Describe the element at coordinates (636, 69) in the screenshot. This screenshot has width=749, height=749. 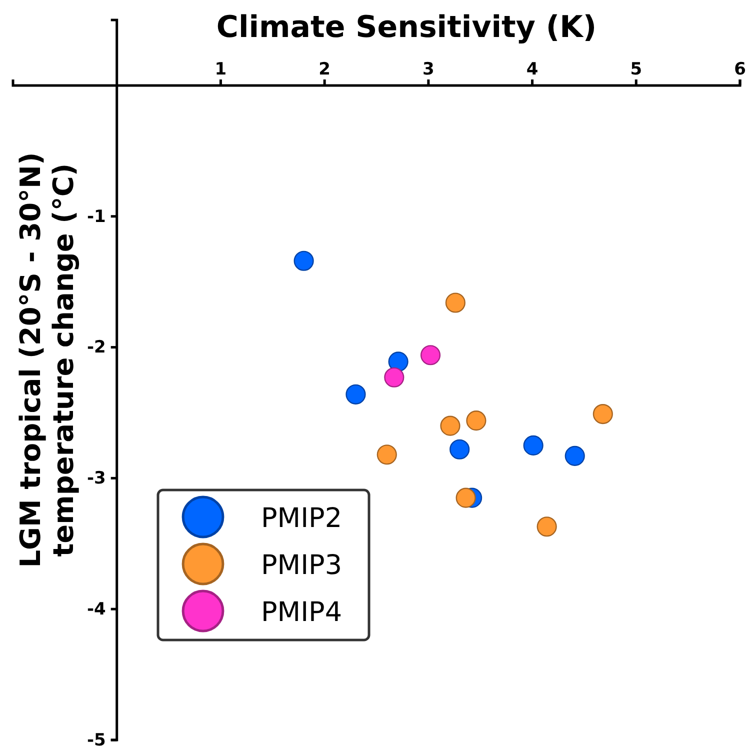
I see `x-tick-label: 5` at that location.